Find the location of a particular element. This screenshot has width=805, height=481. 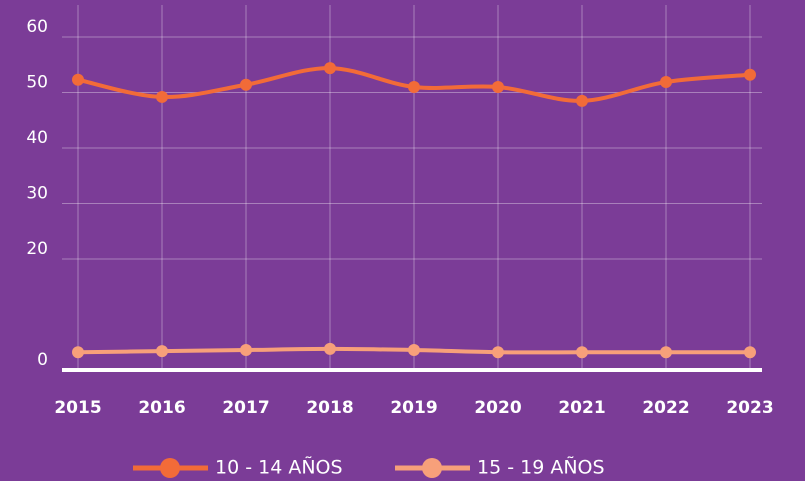

legend-label: 10 - 14 AÑOS is located at coordinates (279, 467).